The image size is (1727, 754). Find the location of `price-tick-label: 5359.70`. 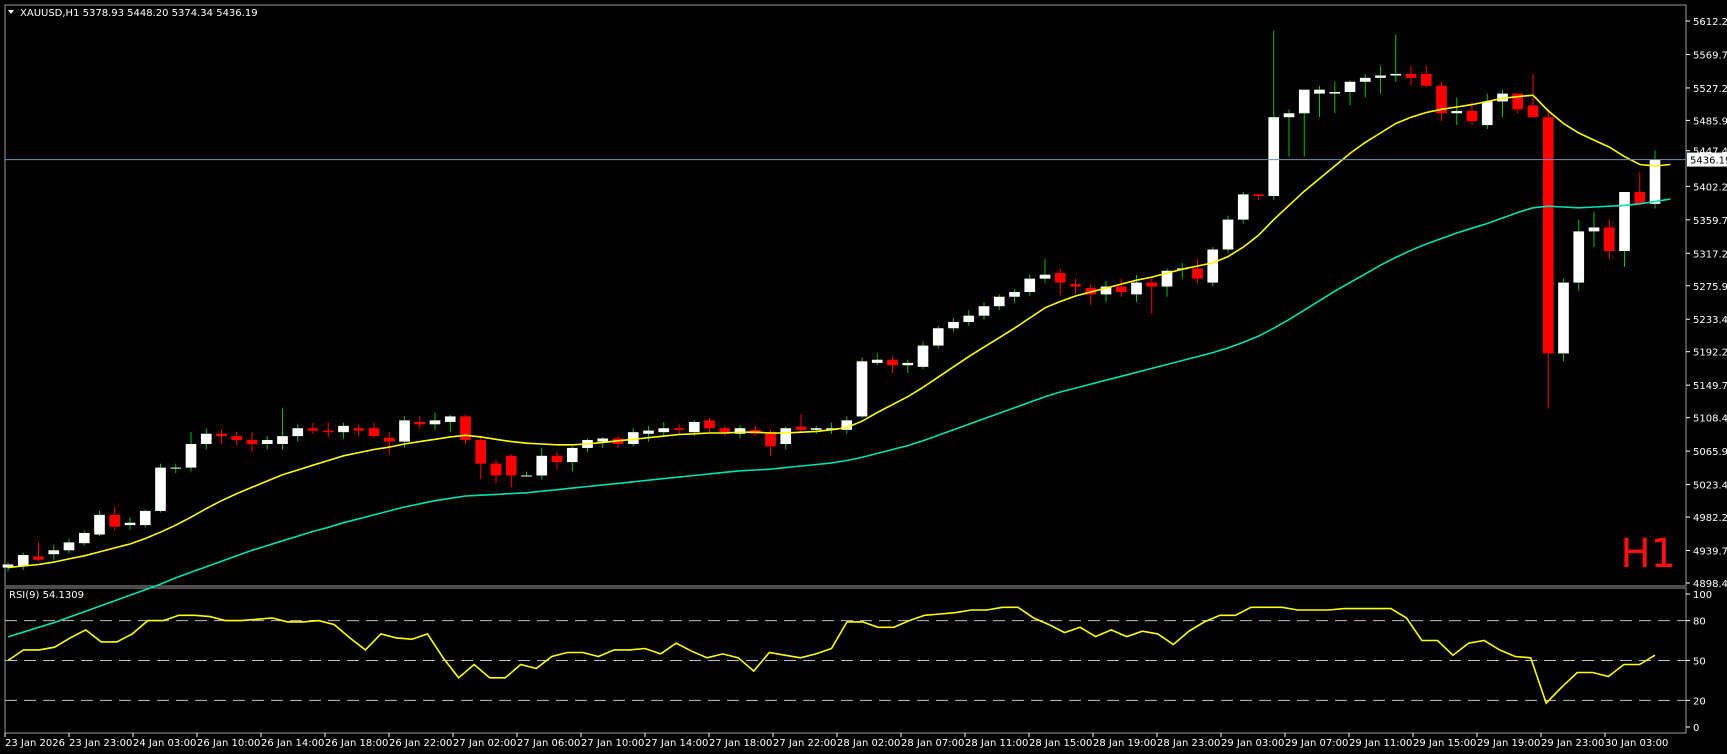

price-tick-label: 5359.70 is located at coordinates (1710, 221).